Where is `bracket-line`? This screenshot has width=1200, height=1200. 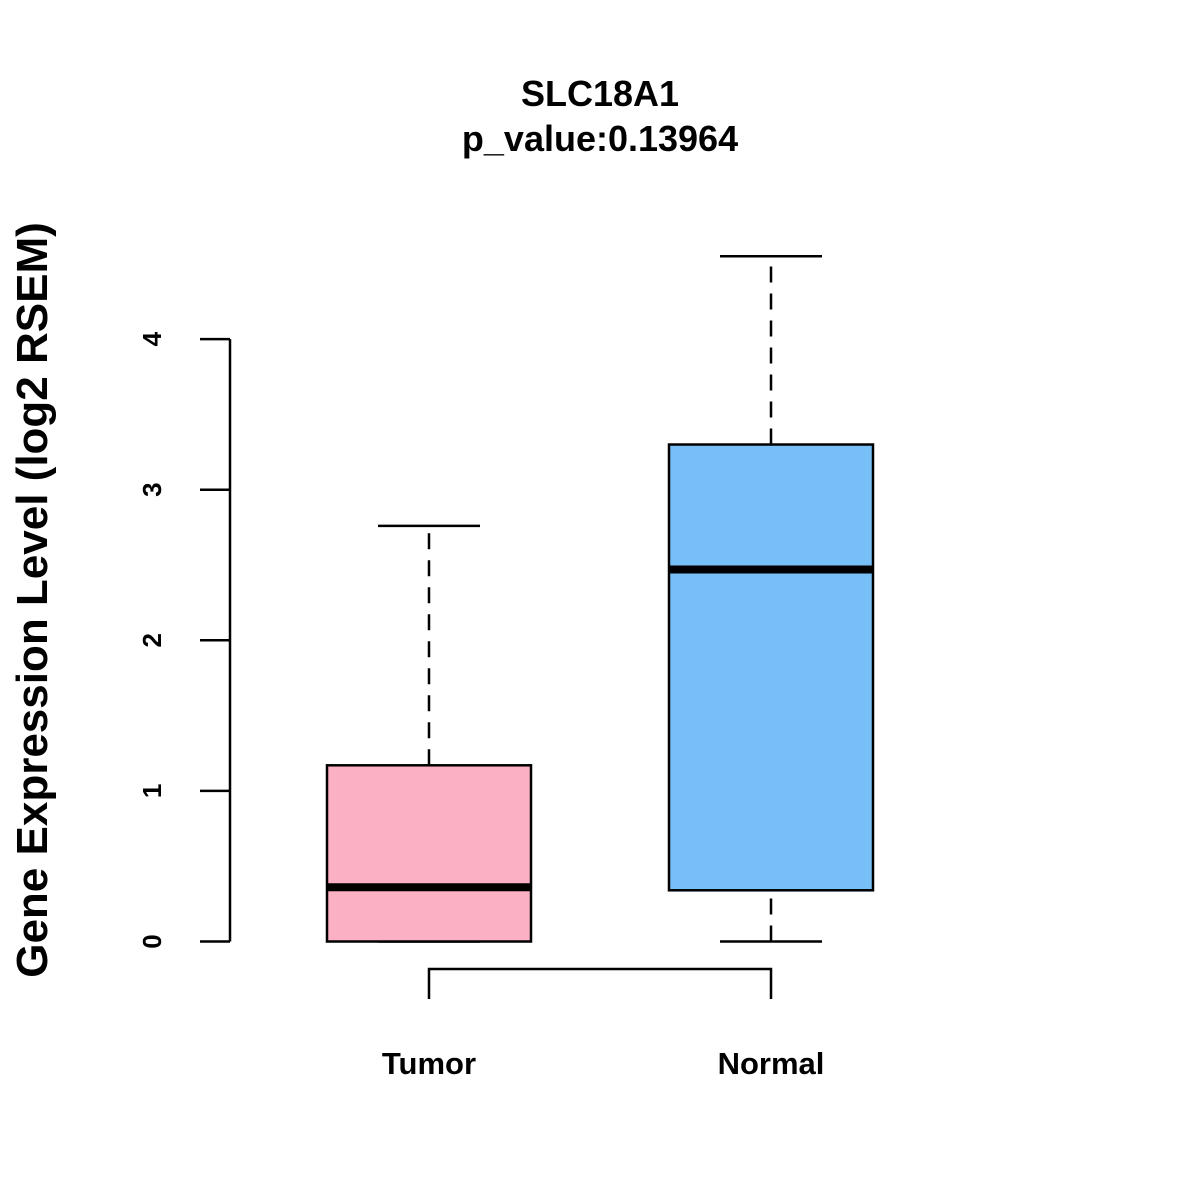
bracket-line is located at coordinates (600, 983).